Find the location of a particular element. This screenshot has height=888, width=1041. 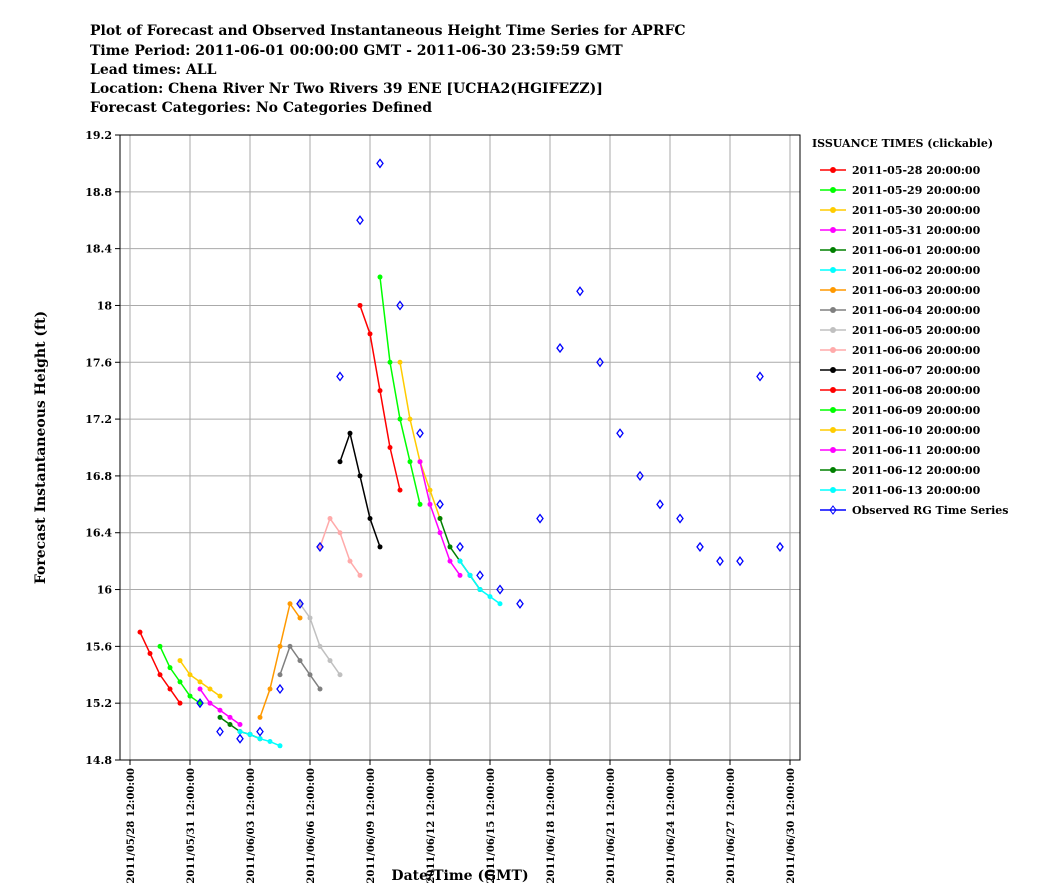

legend-label: 2011-06-03 20:00:00 is located at coordinates (916, 290).